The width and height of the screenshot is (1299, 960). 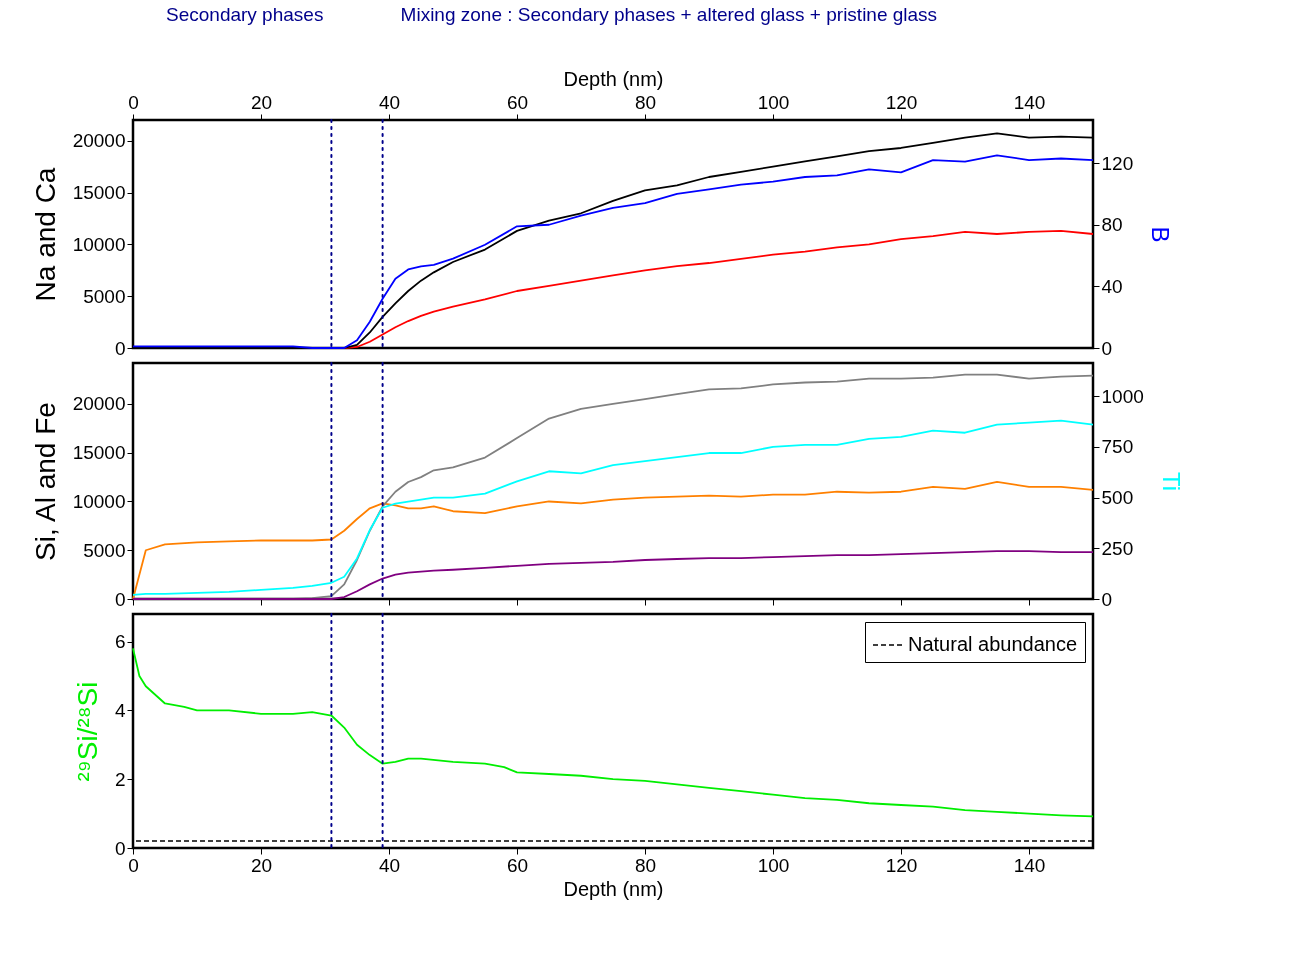 What do you see at coordinates (120, 710) in the screenshot?
I see `y-tick-label: 4` at bounding box center [120, 710].